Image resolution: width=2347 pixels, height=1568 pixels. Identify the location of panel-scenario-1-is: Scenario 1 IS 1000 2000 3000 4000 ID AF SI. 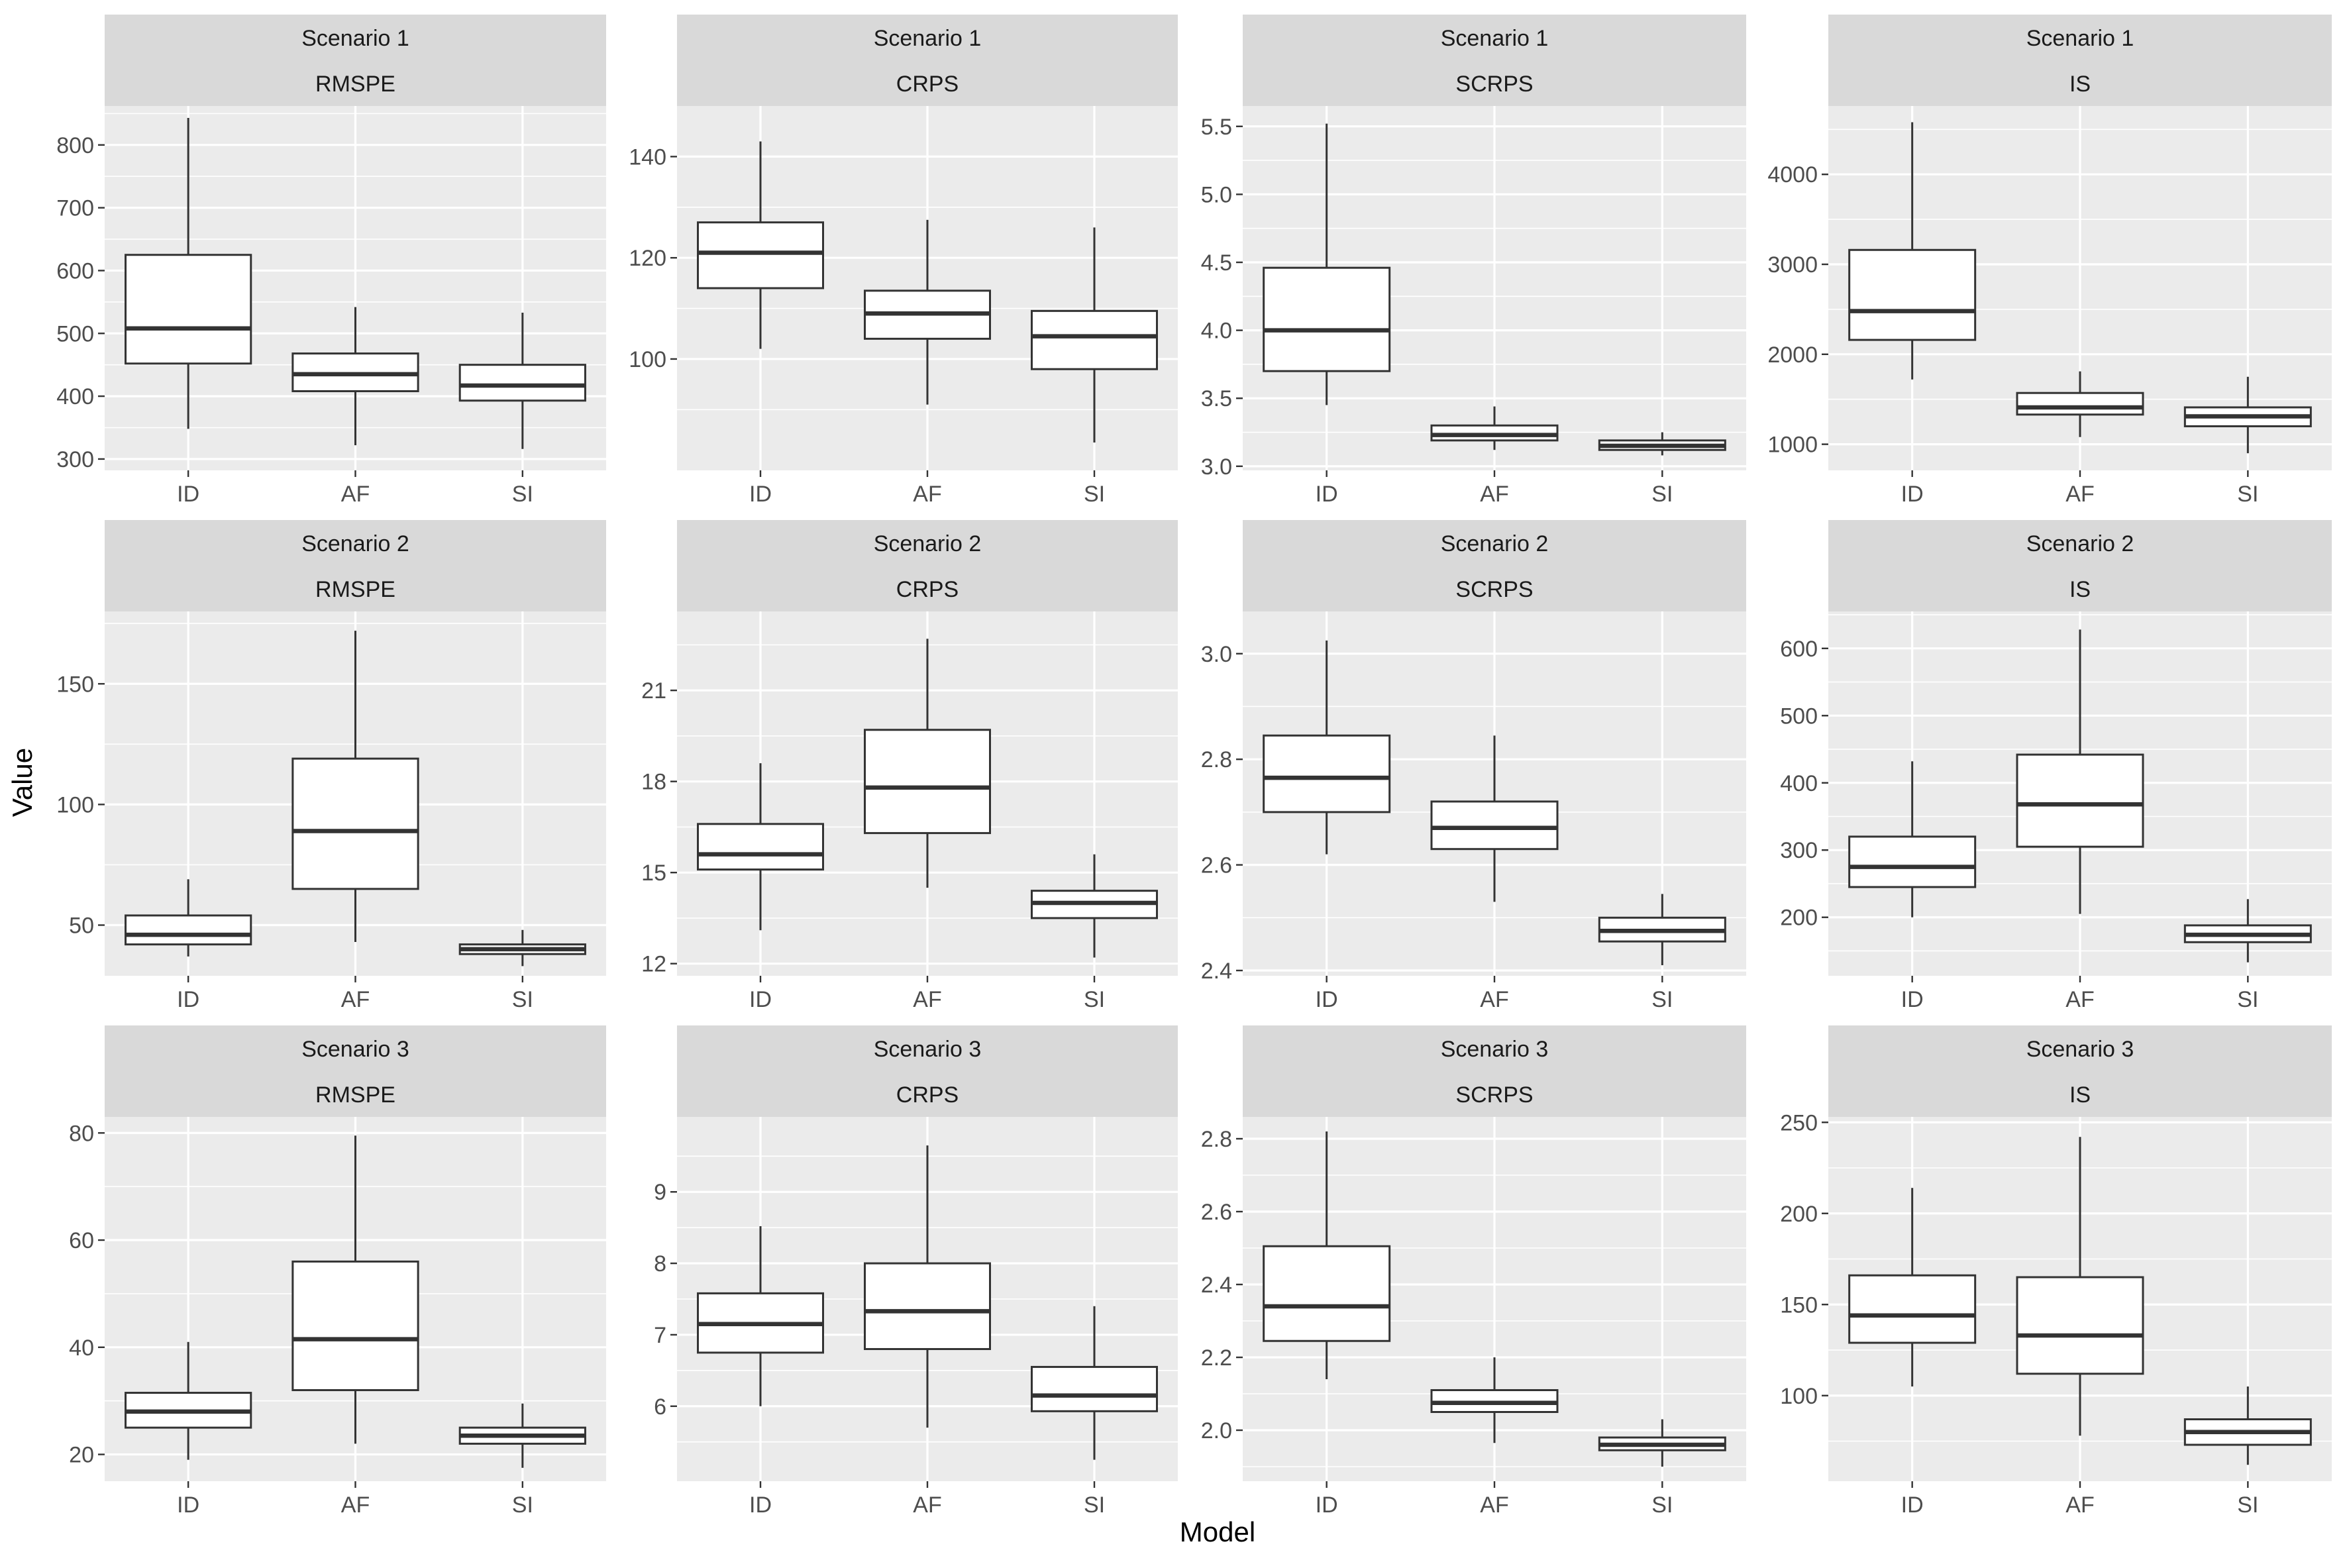
(2049, 261).